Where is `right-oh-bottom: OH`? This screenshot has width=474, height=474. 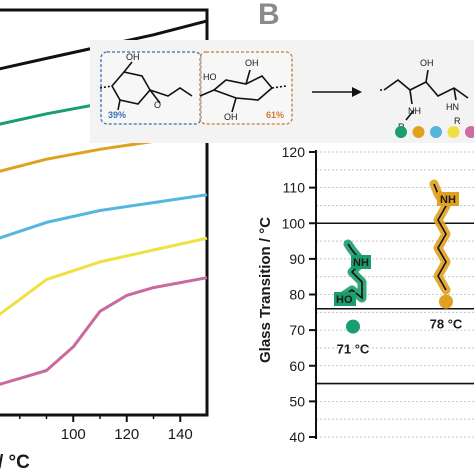 right-oh-bottom: OH is located at coordinates (231, 117).